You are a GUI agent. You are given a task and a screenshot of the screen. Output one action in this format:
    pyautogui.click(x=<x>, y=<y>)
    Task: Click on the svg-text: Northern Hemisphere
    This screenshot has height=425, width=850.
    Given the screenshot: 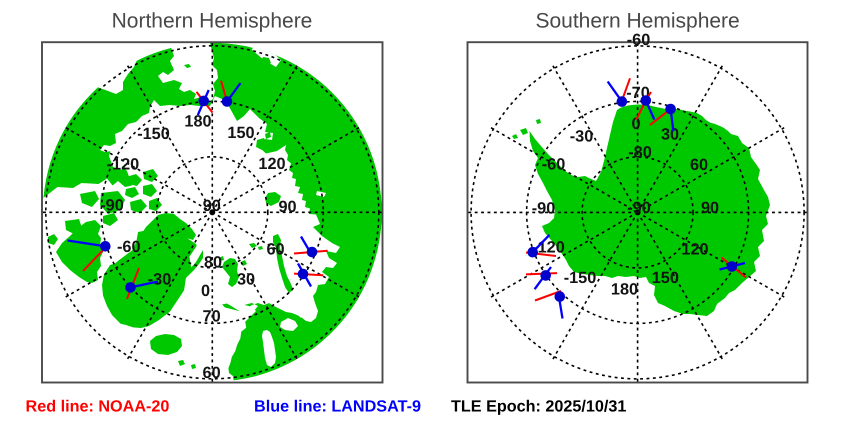 What is the action you would take?
    pyautogui.click(x=212, y=20)
    